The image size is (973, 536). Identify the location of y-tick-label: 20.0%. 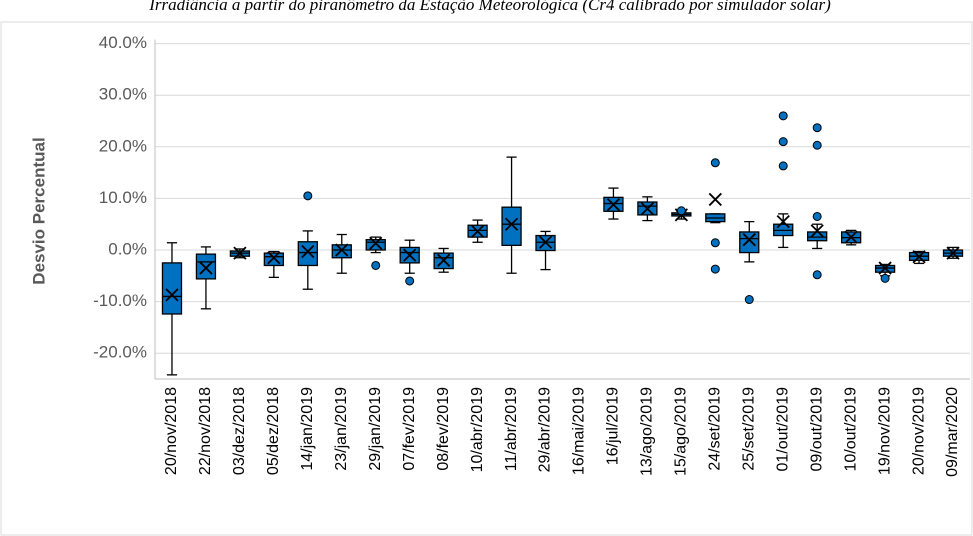
(123, 145).